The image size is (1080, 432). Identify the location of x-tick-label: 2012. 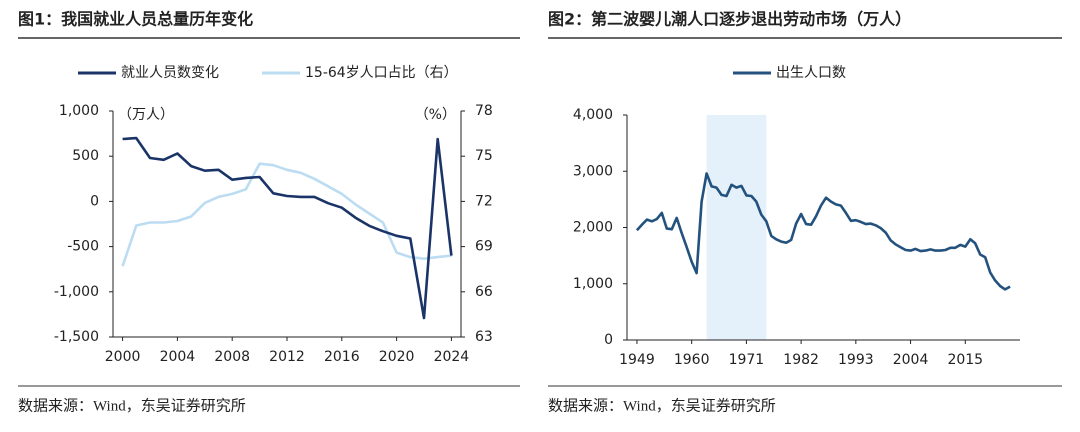
(287, 357).